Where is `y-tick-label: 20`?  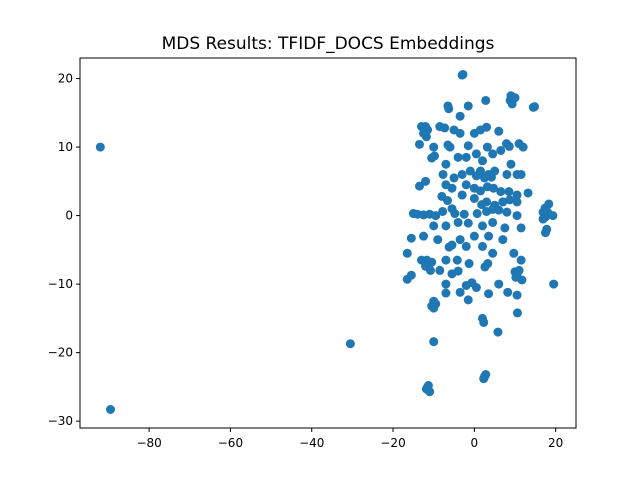
y-tick-label: 20 is located at coordinates (65, 79).